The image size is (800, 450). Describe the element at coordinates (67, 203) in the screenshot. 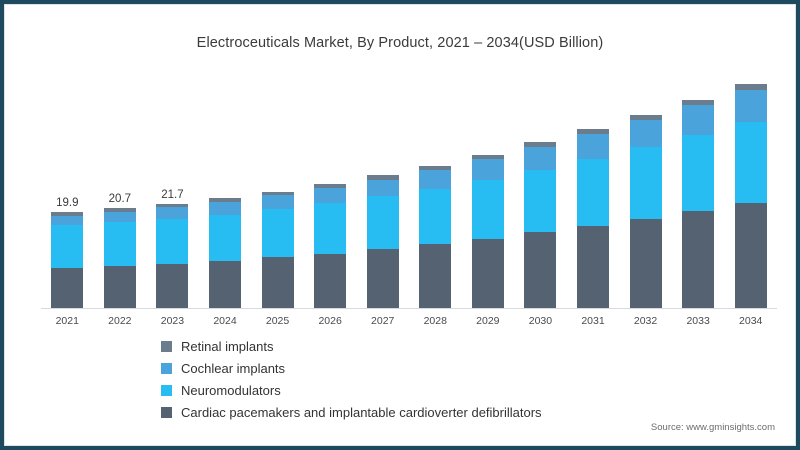

I see `bar-value-label: 19.9` at that location.